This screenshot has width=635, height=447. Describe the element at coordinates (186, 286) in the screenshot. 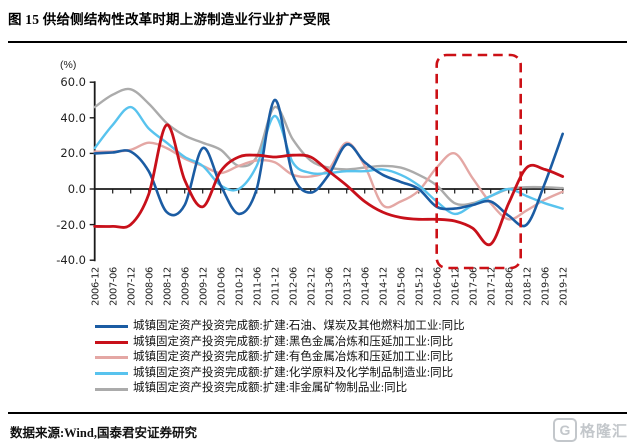

I see `x-axis-tick-label: 2009-06` at that location.